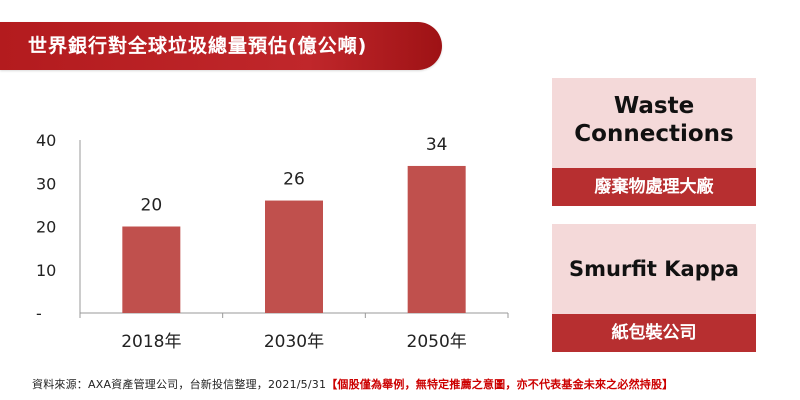  I want to click on y-axis-labels: 40 30 20 10 -, so click(46, 227).